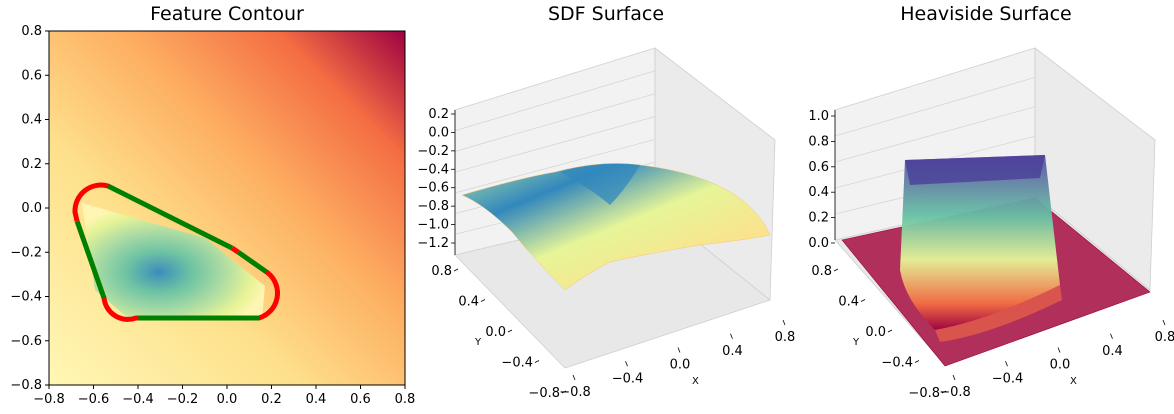 Image resolution: width=1174 pixels, height=414 pixels. I want to click on x-tick-label: 0.6, so click(360, 399).